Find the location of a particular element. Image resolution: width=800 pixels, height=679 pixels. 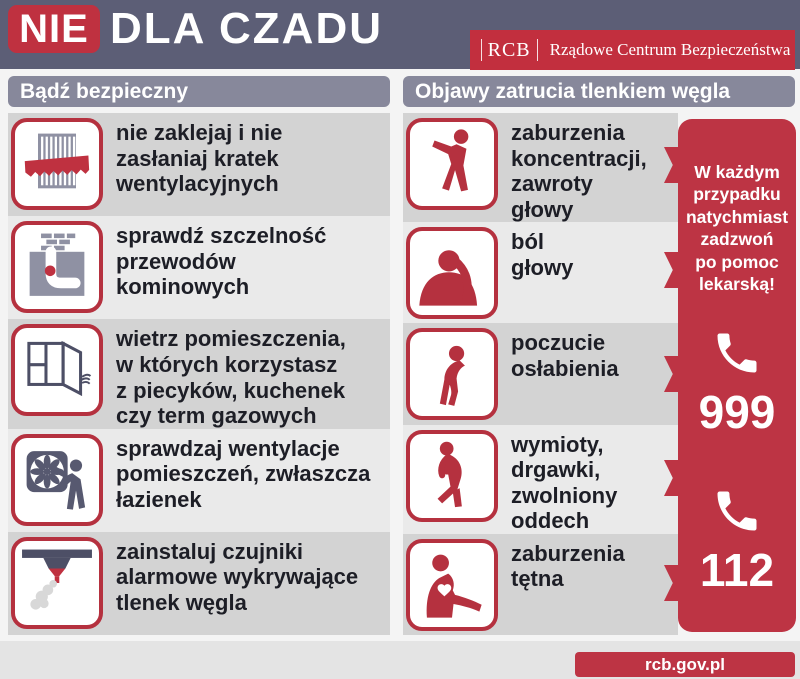

co-detector-icon is located at coordinates (57, 582).